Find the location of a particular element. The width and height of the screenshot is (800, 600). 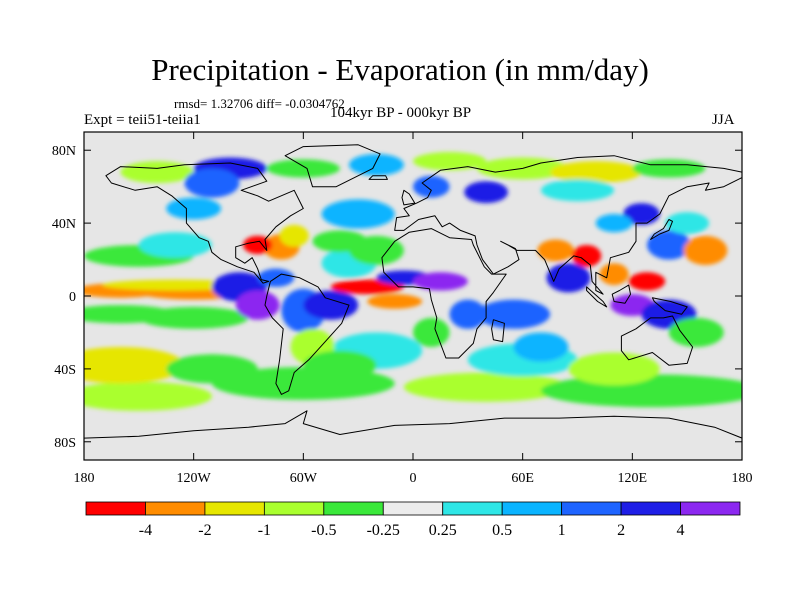

coastline-south-america is located at coordinates (307, 334).